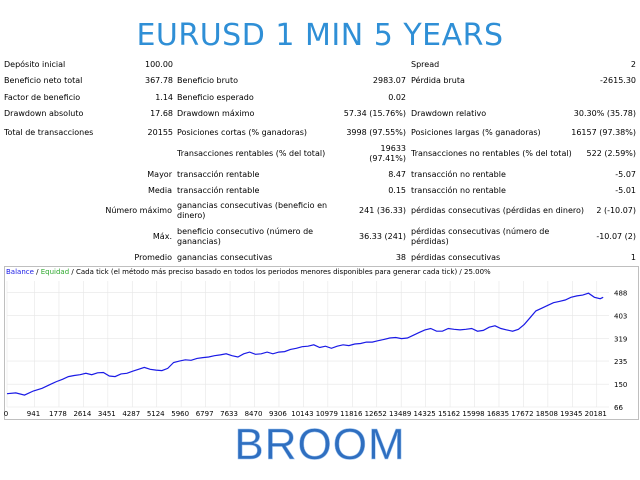 The width and height of the screenshot is (640, 480). I want to click on x-tick-label: 10979, so click(326, 414).